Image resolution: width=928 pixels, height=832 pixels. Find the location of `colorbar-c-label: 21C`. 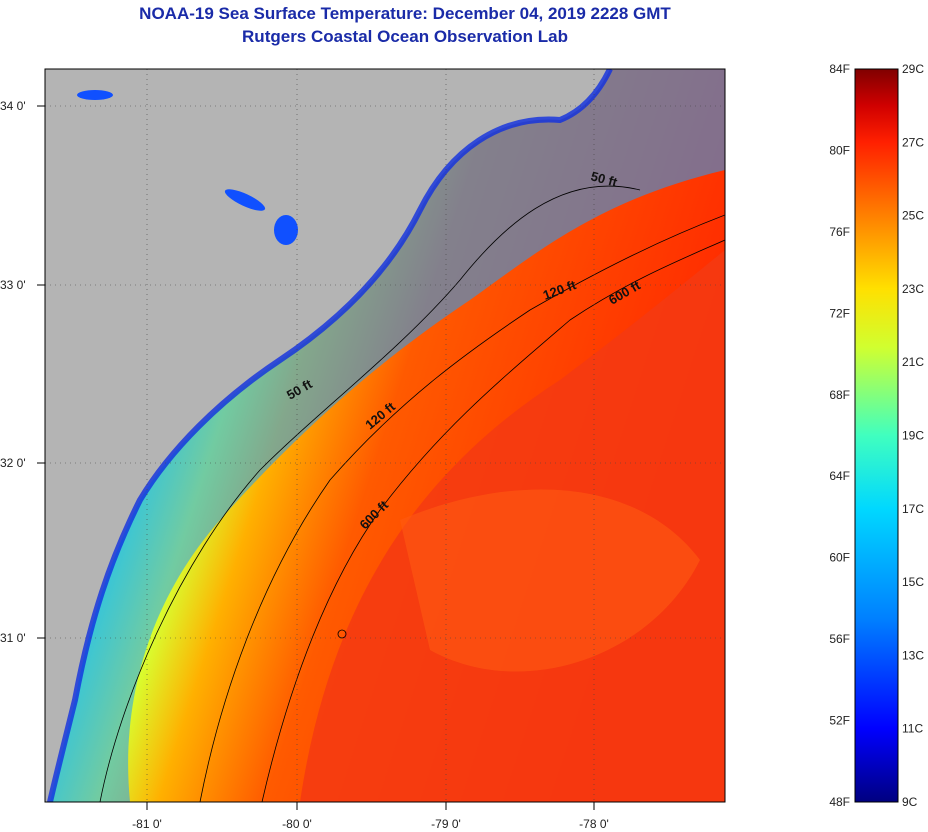

colorbar-c-label: 21C is located at coordinates (913, 362).